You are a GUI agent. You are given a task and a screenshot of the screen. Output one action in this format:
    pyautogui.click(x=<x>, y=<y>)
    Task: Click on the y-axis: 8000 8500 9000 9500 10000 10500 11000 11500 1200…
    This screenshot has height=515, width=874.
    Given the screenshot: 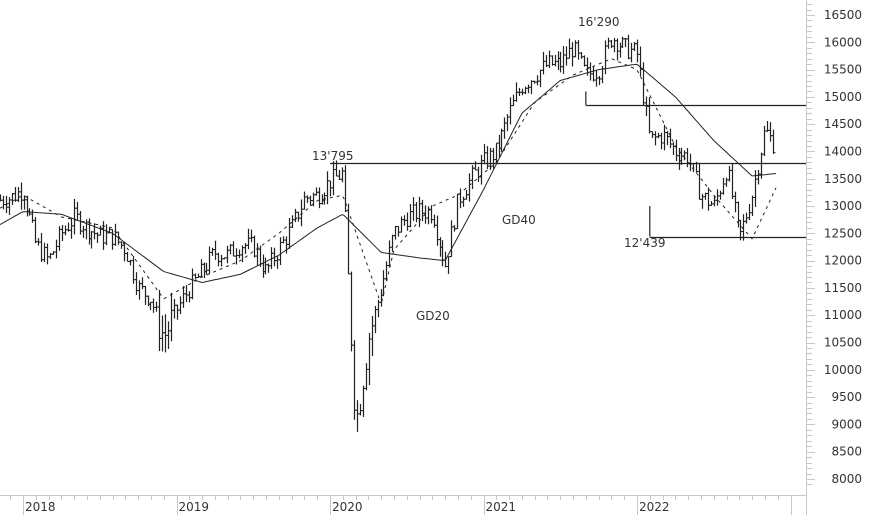 What is the action you would take?
    pyautogui.click(x=834, y=257)
    